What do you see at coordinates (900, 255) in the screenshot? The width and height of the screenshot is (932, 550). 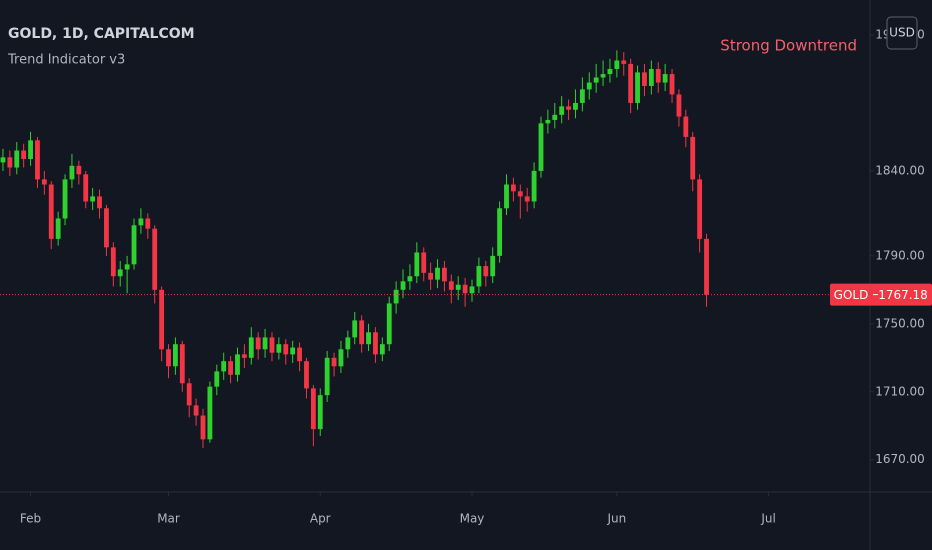 I see `y-tick-label: 1790.00` at bounding box center [900, 255].